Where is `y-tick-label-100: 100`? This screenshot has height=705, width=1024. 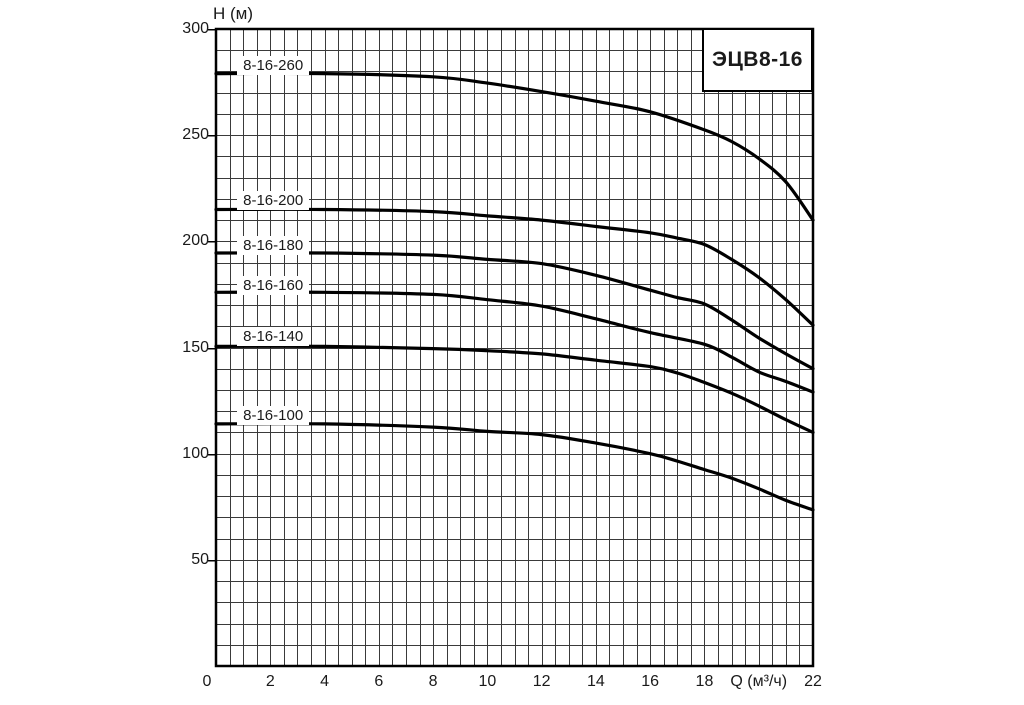 y-tick-label-100: 100 is located at coordinates (195, 453).